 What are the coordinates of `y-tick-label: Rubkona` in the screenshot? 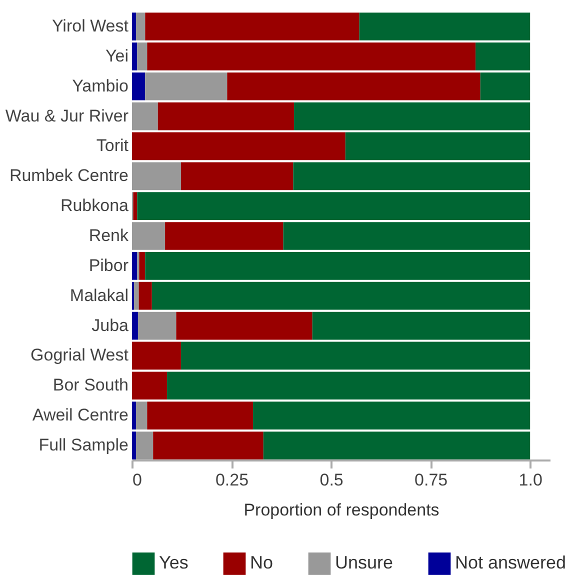 It's located at (95, 206).